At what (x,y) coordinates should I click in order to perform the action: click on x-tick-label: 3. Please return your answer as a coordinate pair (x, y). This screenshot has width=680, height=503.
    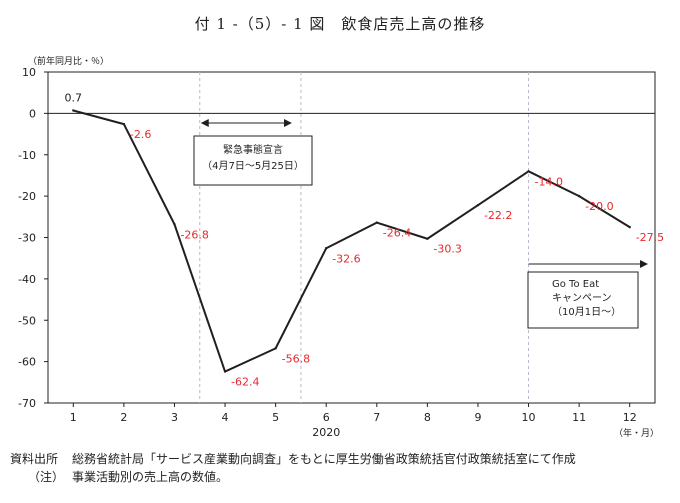
    Looking at the image, I should click on (174, 417).